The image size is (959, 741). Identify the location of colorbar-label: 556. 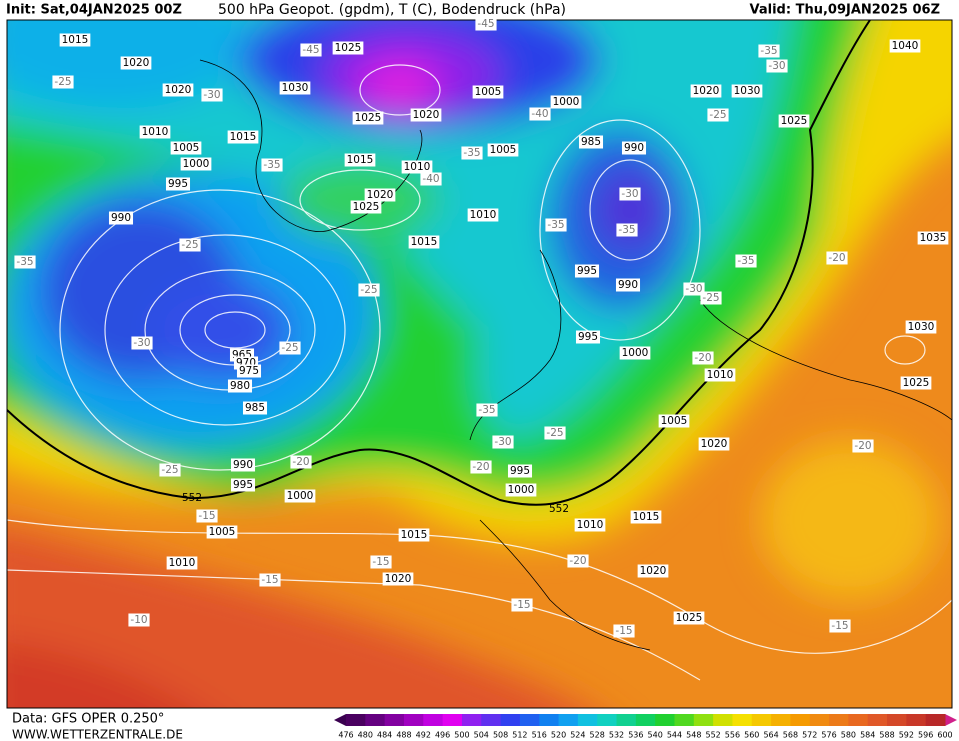
(732, 735).